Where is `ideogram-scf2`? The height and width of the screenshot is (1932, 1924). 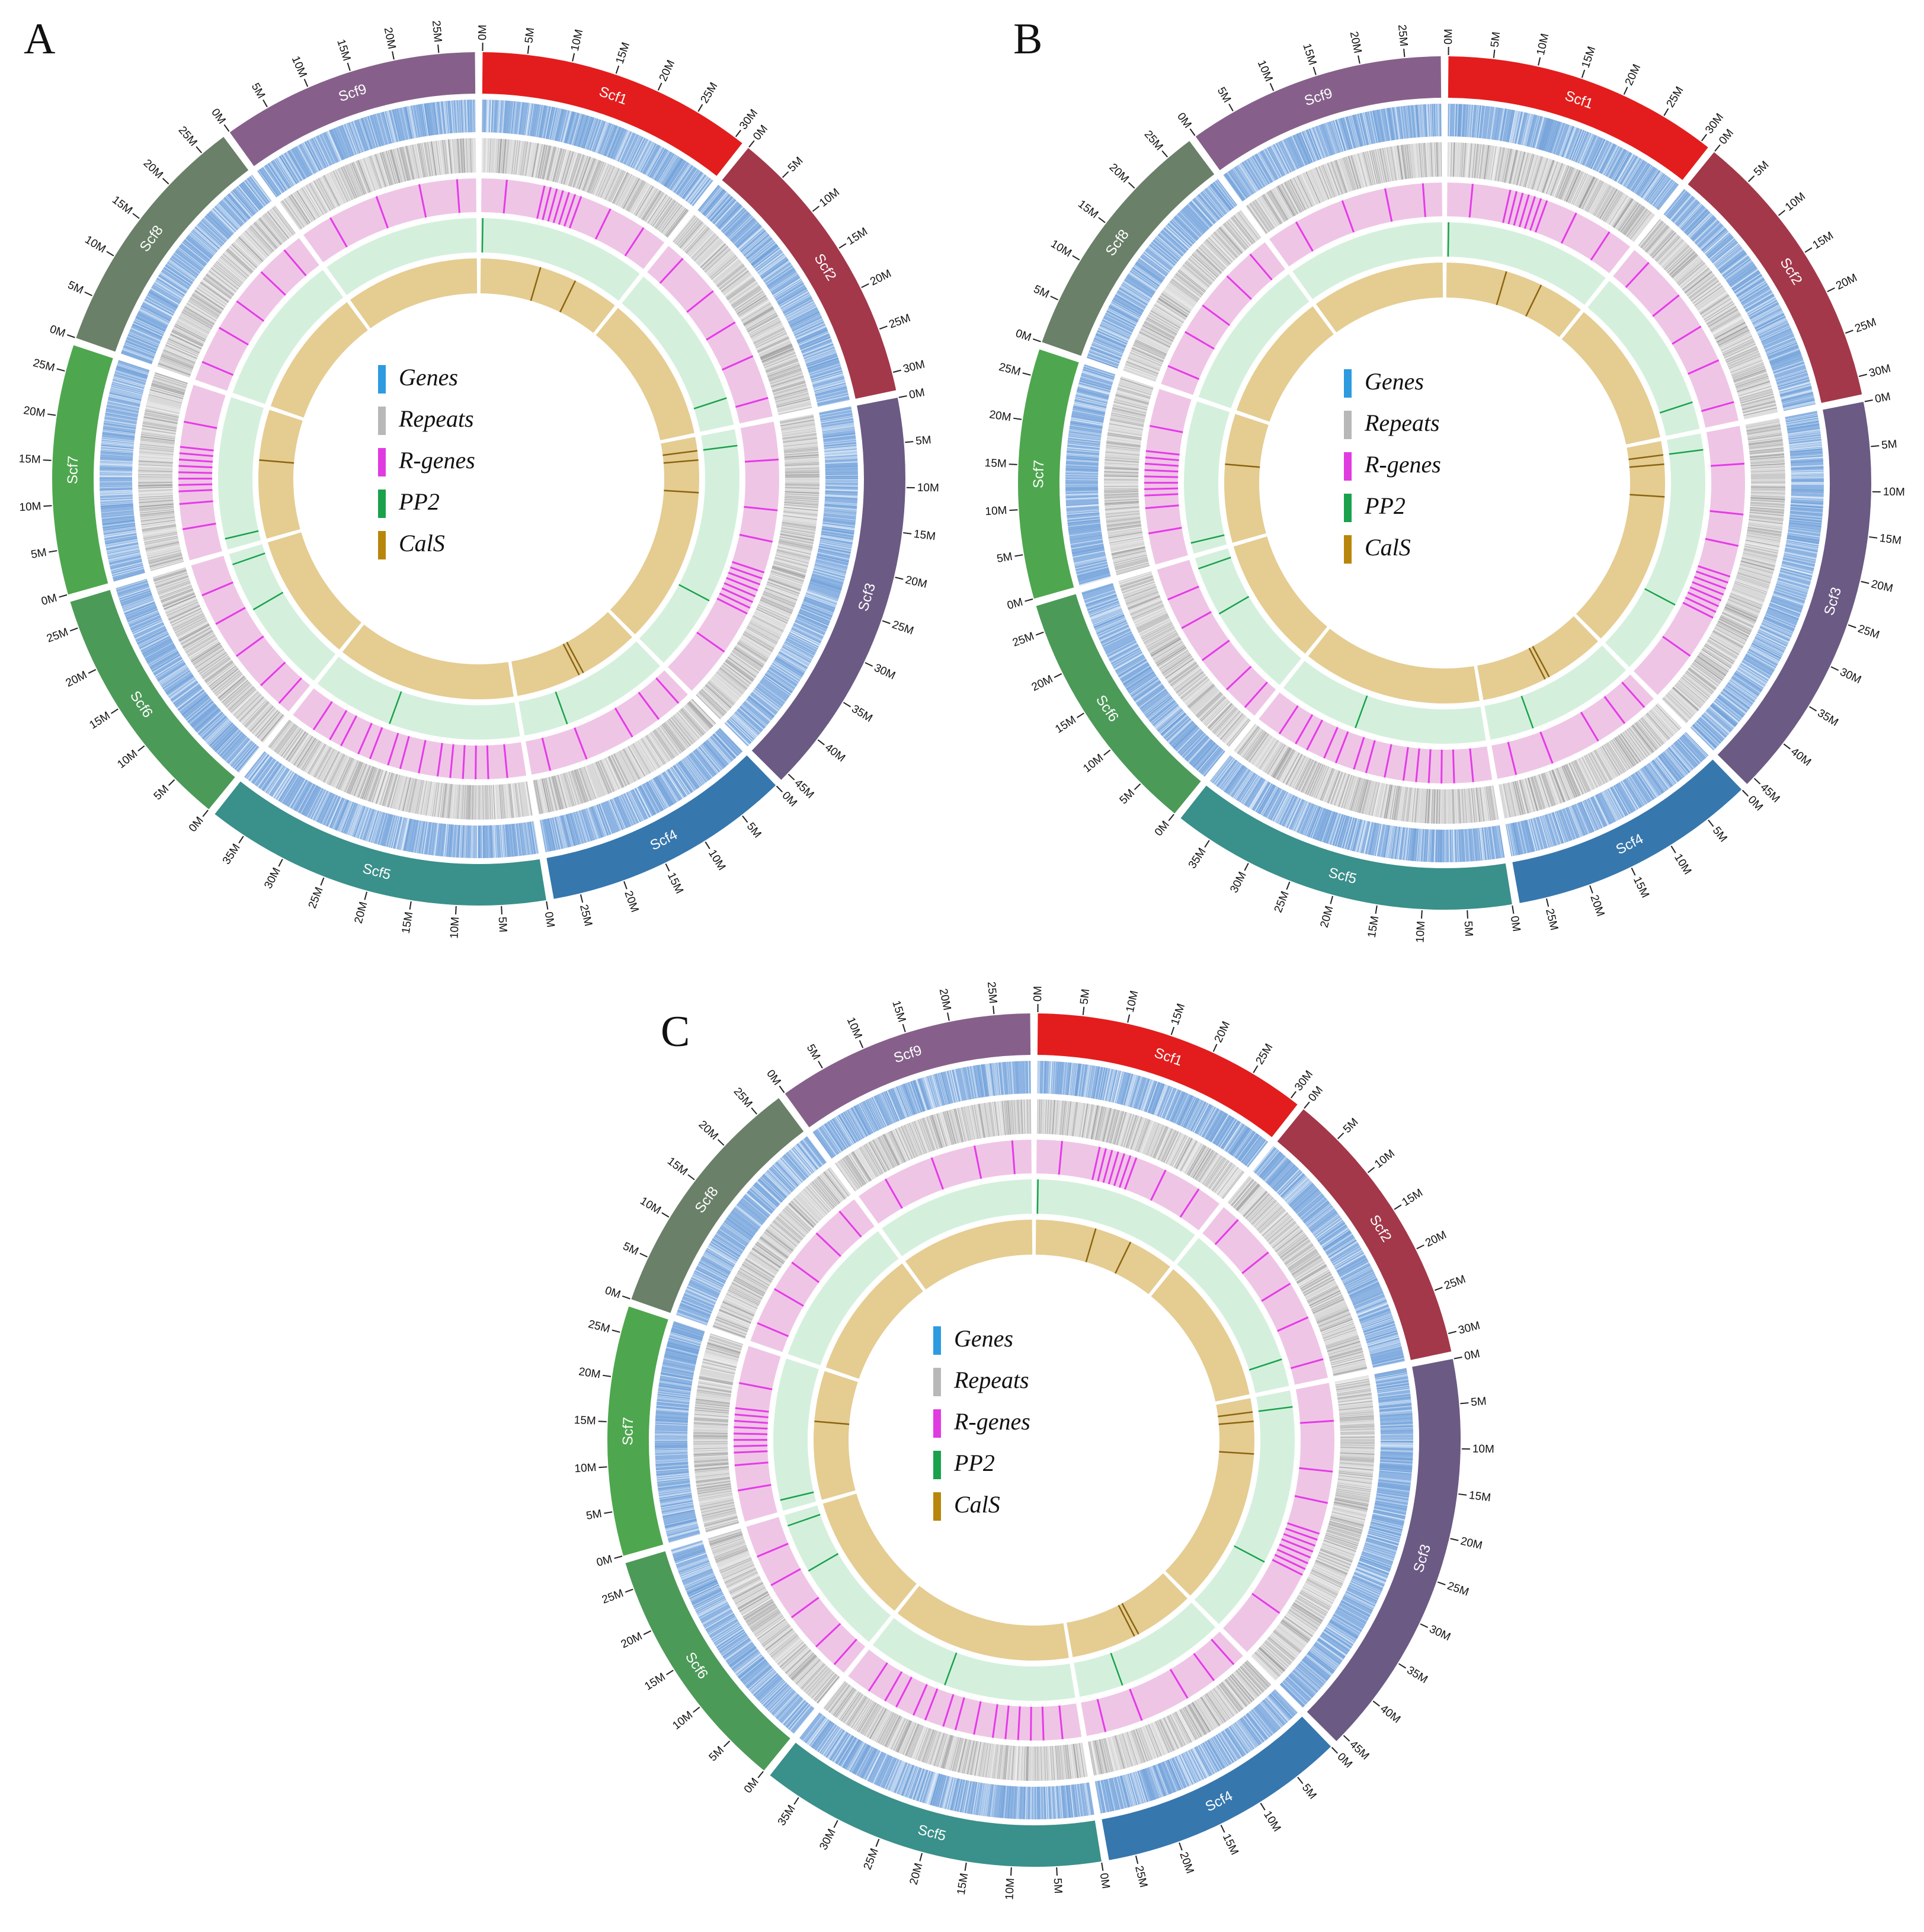 ideogram-scf2 is located at coordinates (809, 273).